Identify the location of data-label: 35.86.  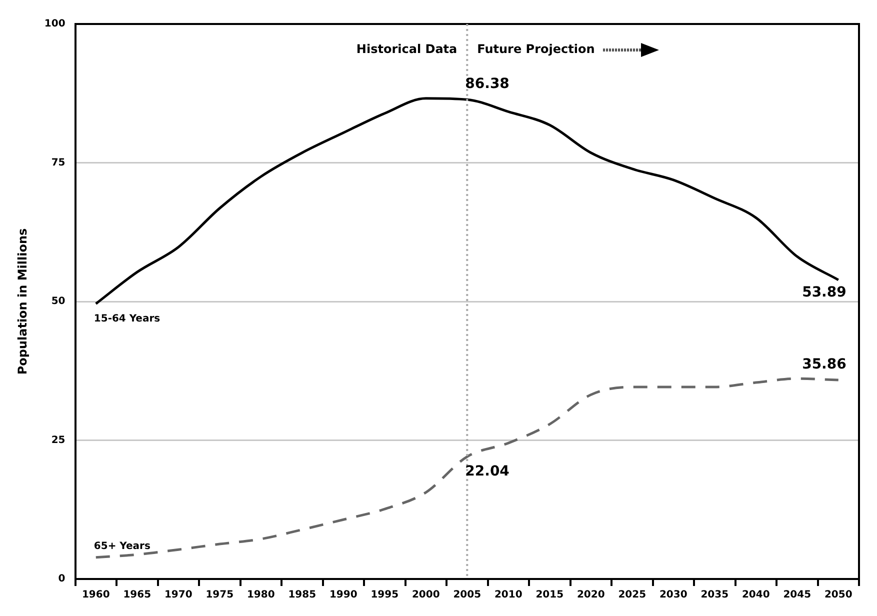
(824, 364).